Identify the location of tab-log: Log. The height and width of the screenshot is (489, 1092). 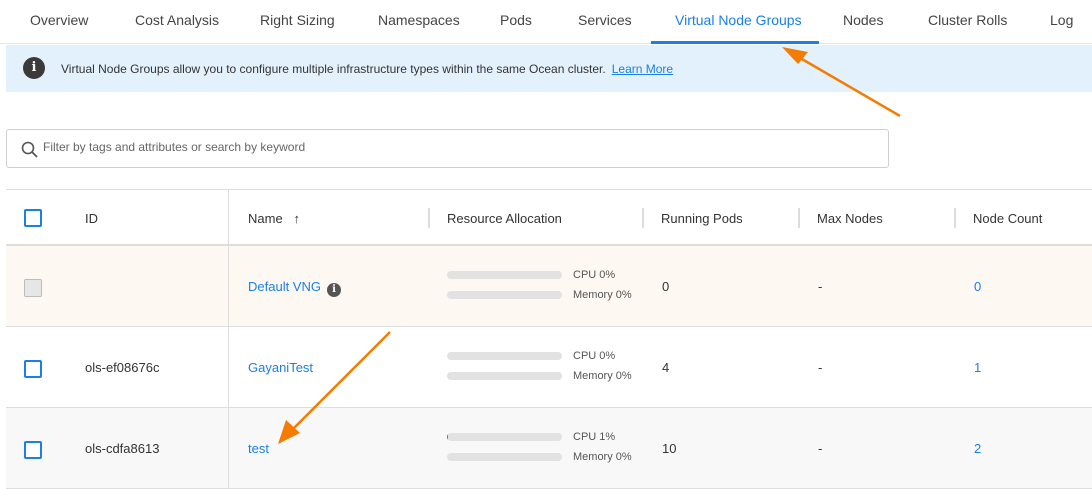
(1062, 20).